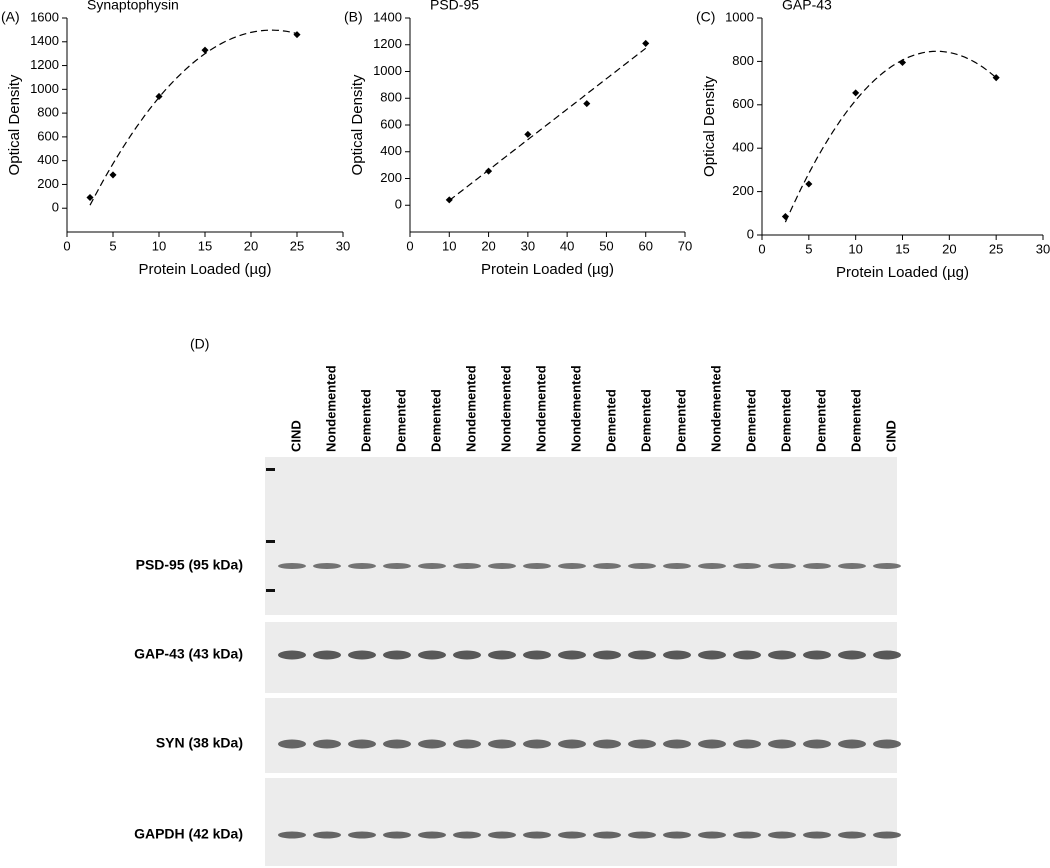 Image resolution: width=1050 pixels, height=868 pixels. What do you see at coordinates (808, 248) in the screenshot?
I see `x-tick-label: 5` at bounding box center [808, 248].